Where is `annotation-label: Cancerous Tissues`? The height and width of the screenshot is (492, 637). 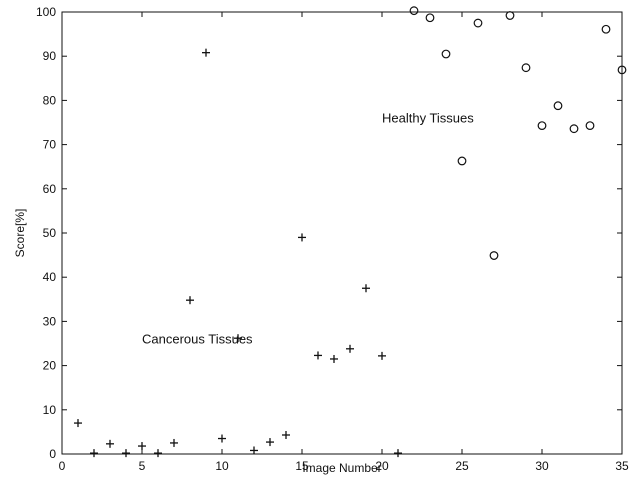
annotation-label: Cancerous Tissues is located at coordinates (197, 339).